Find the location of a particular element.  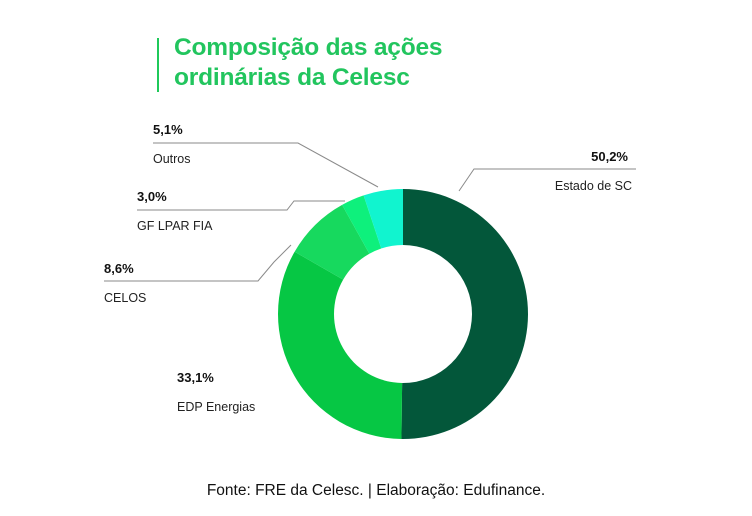

slice-value-label-2: 8,6% is located at coordinates (119, 268).